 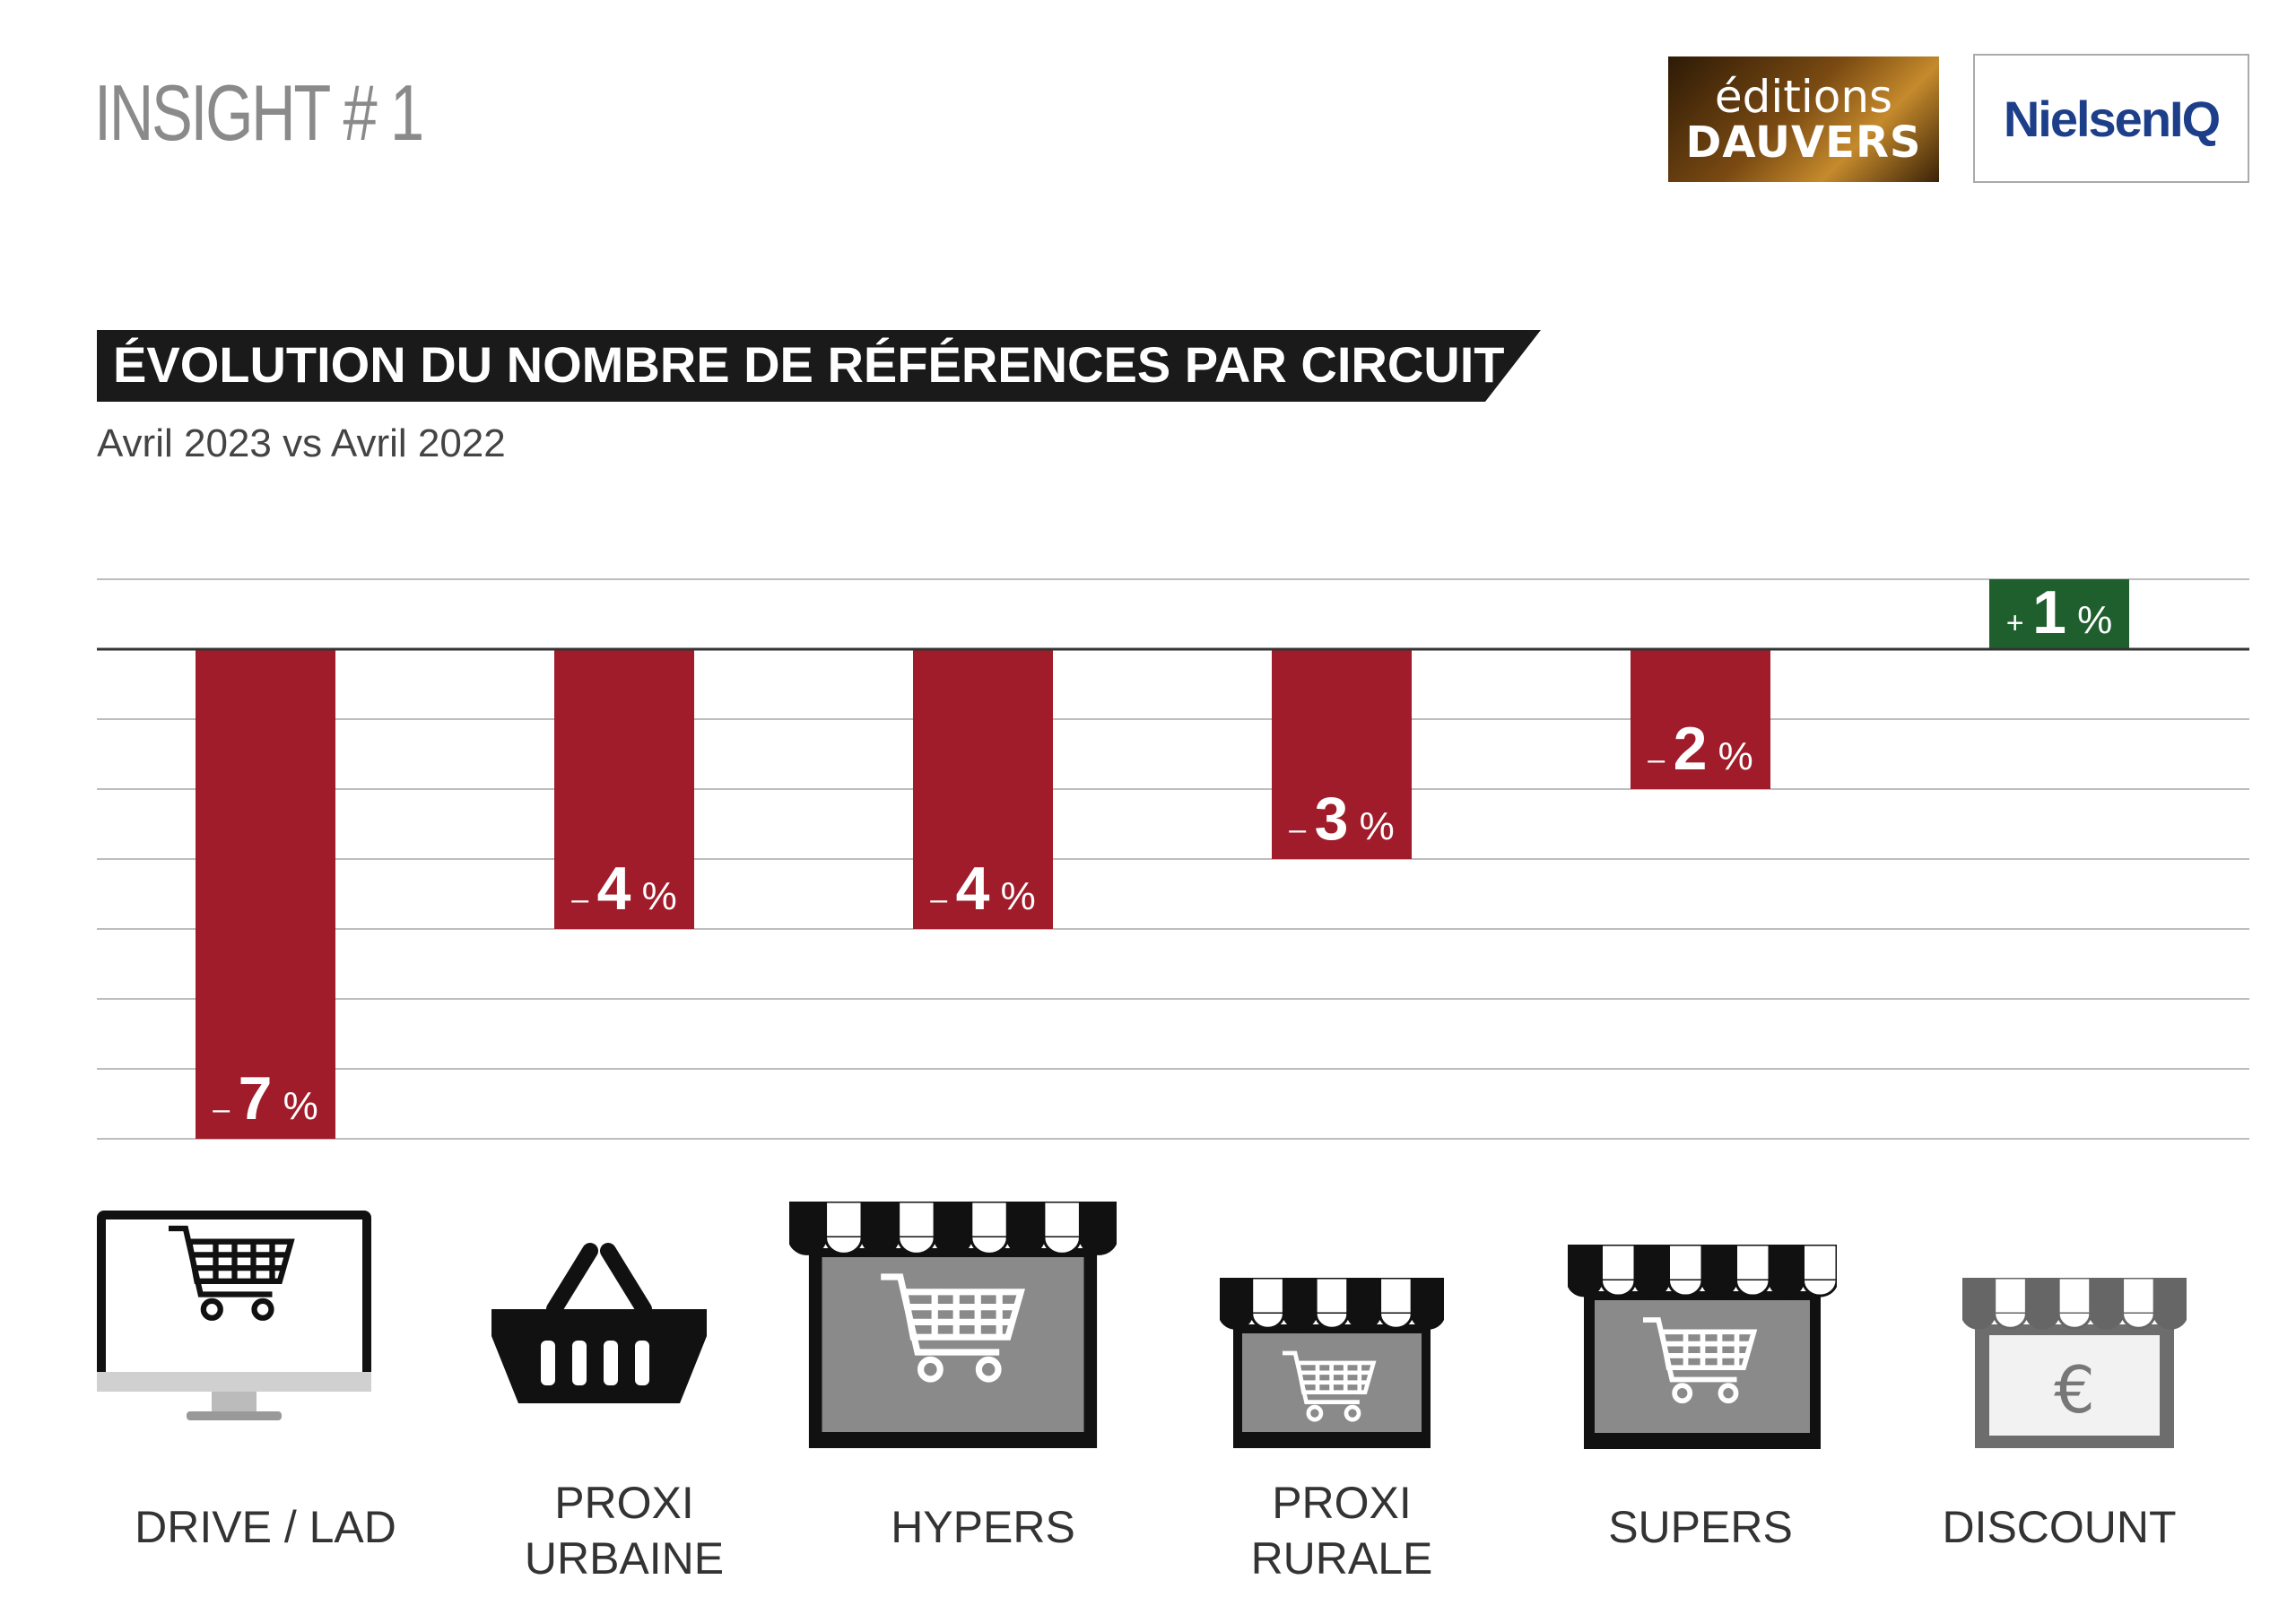 I want to click on data-label-1: – 4 %, so click(x=624, y=889).